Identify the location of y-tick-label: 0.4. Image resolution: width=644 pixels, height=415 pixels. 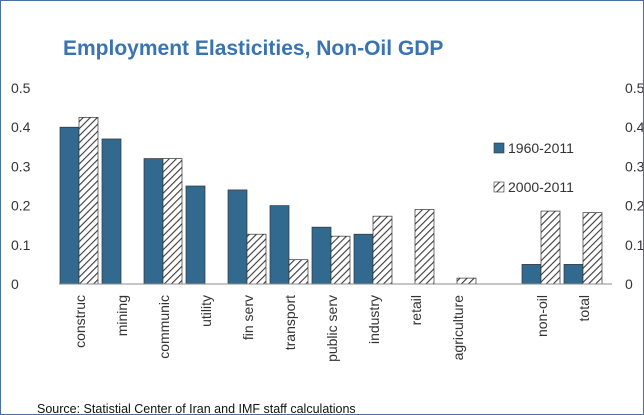
(21, 127).